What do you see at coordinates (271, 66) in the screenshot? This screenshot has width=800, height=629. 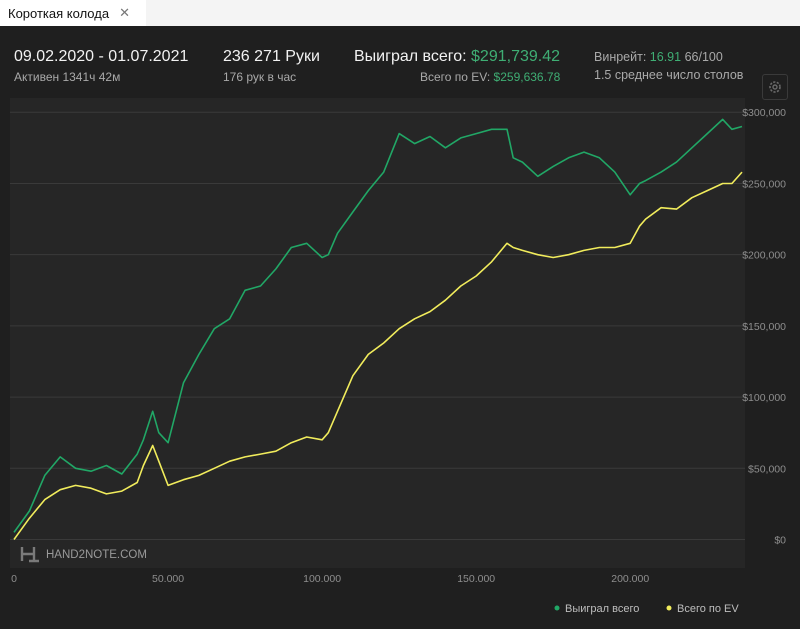 I see `hands-block: 236 271 Руки 176 рук в час` at bounding box center [271, 66].